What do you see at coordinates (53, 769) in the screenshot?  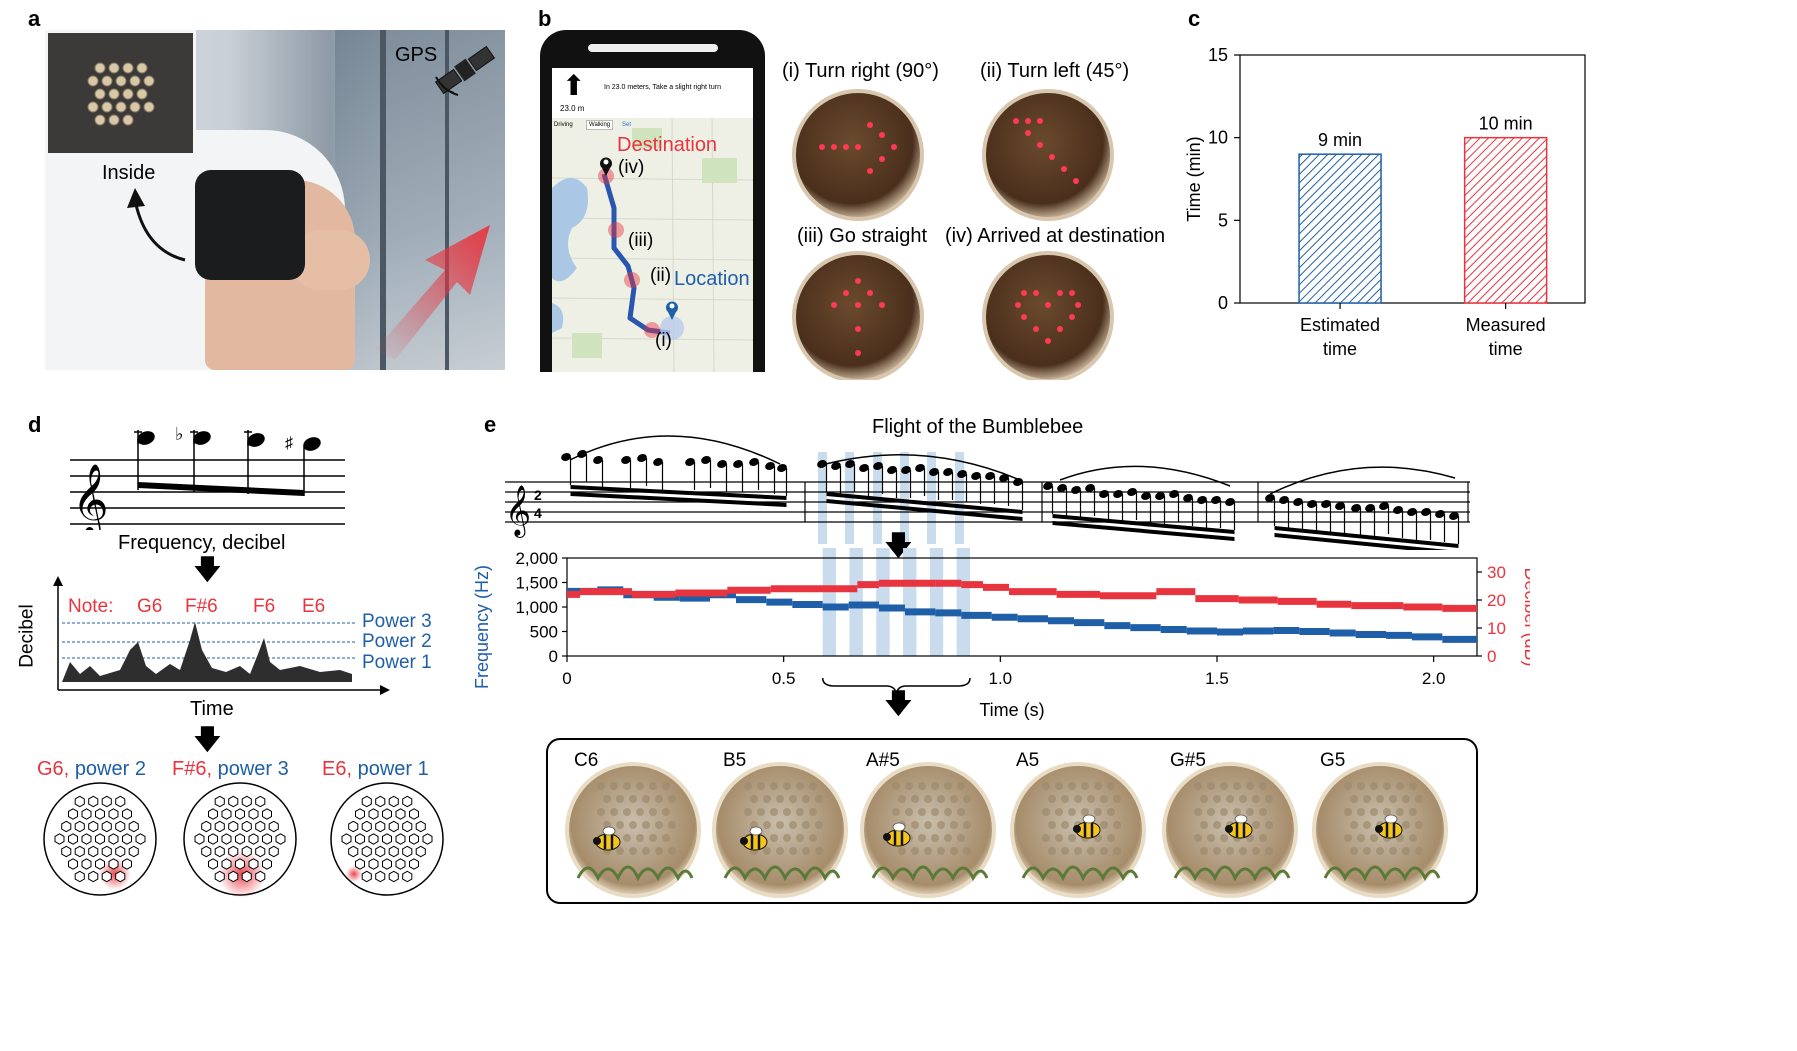 I see `output-1-note: G6,` at bounding box center [53, 769].